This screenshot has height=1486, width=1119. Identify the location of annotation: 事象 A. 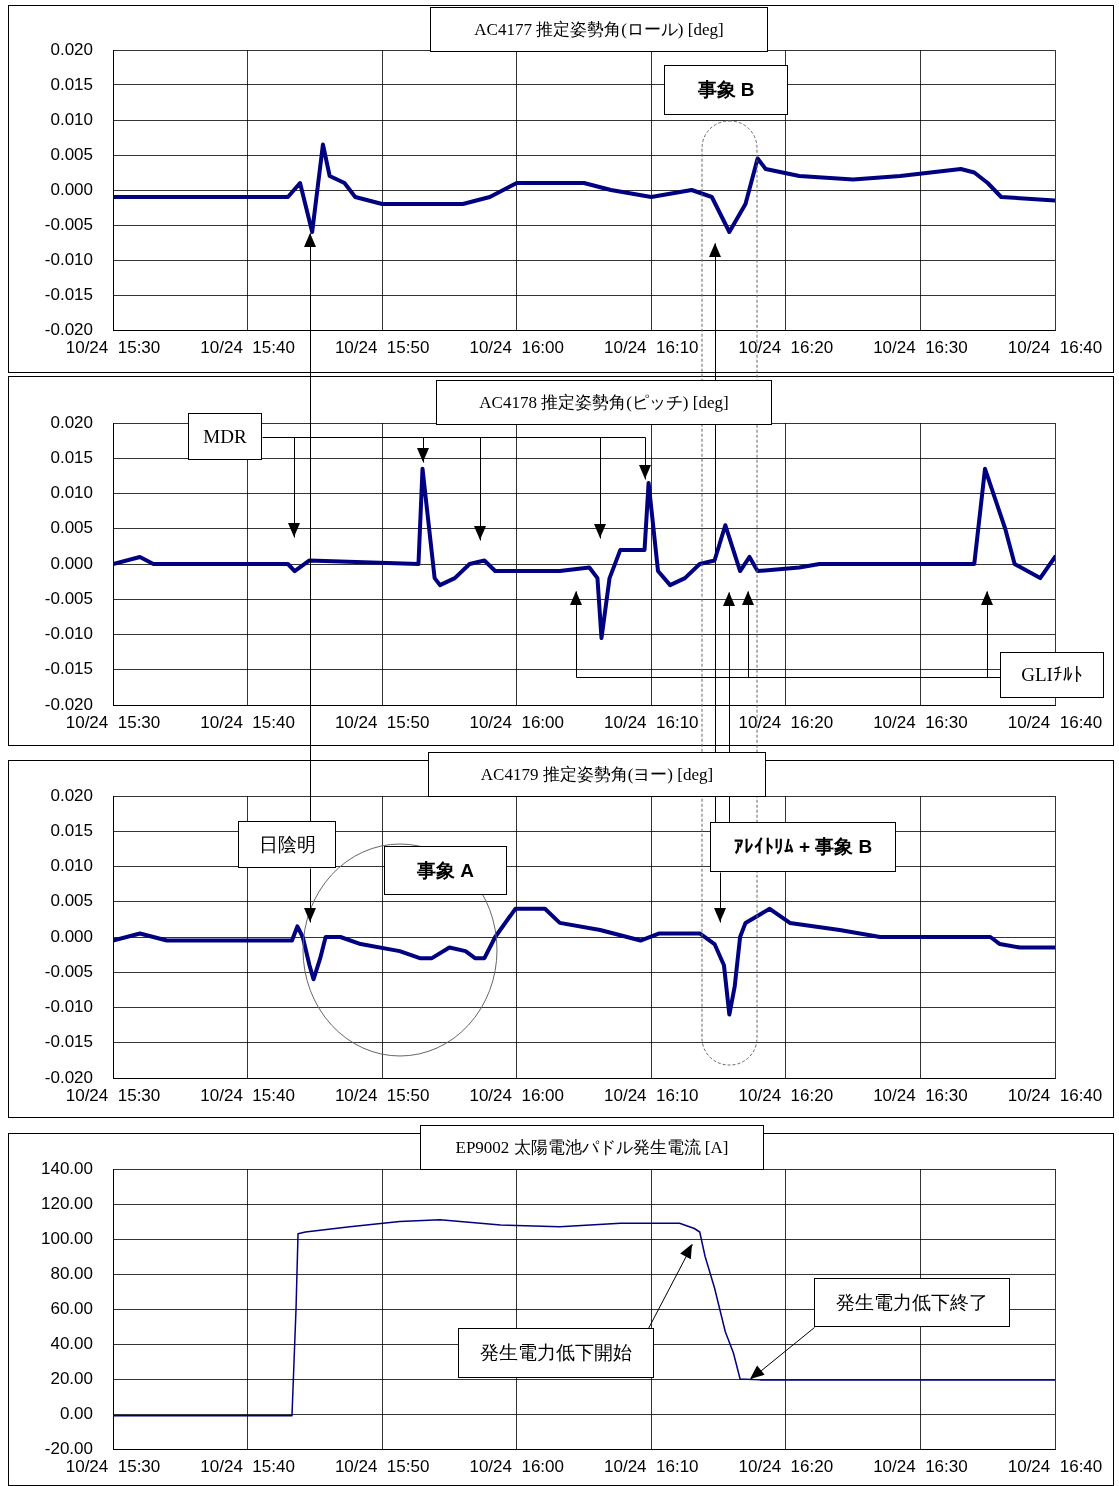
(445, 870).